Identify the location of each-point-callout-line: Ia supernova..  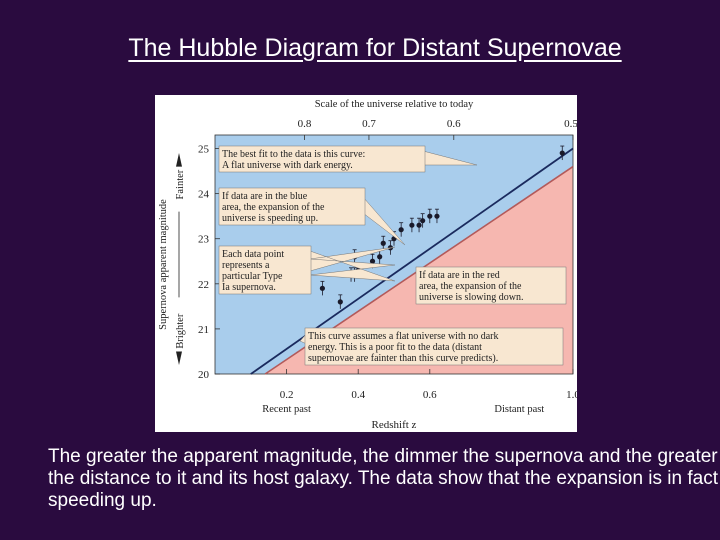
(249, 287).